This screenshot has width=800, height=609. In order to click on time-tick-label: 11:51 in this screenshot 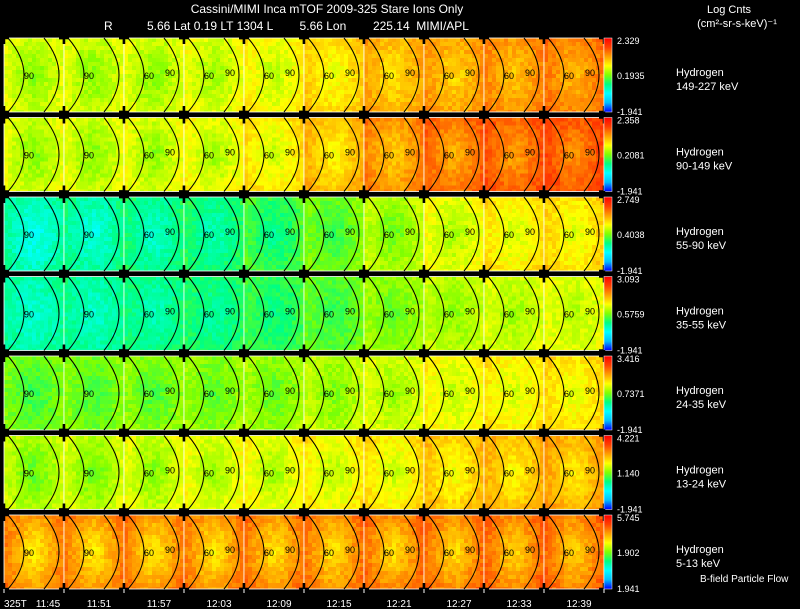, I will do `click(99, 604)`.